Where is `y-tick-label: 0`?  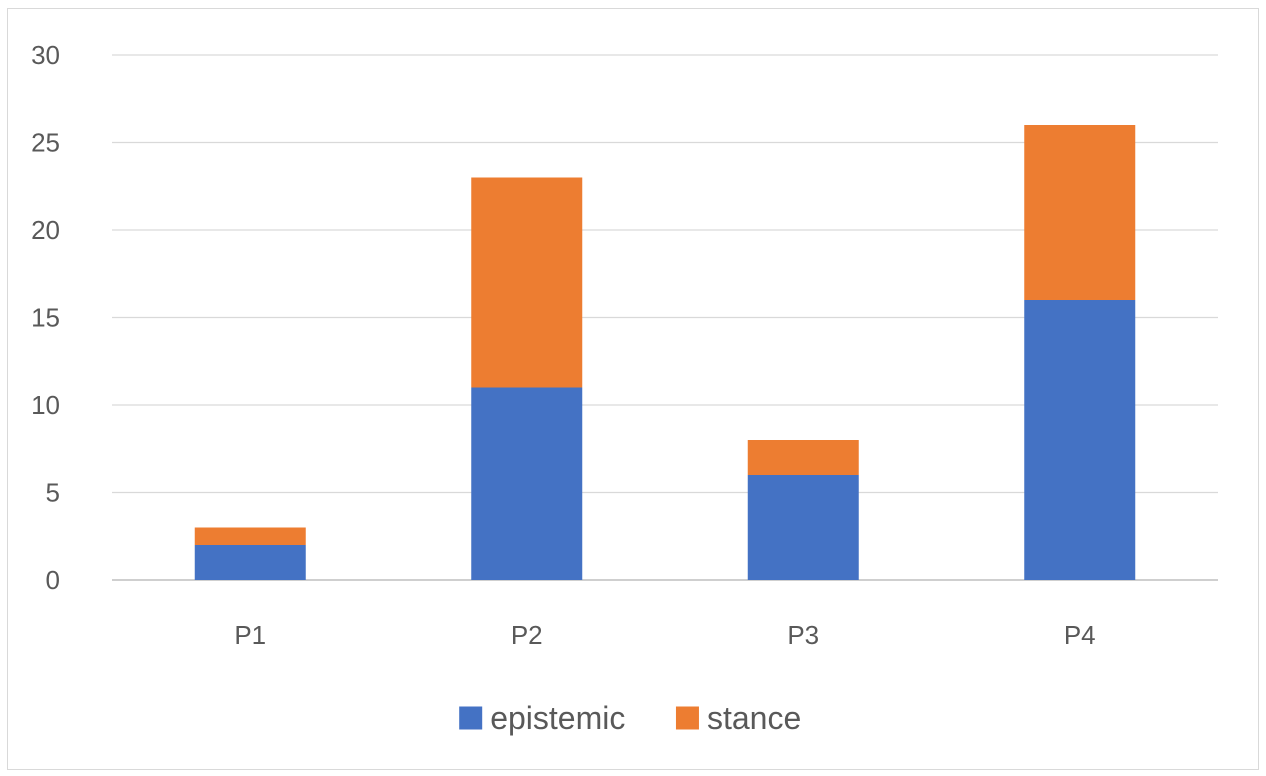 y-tick-label: 0 is located at coordinates (53, 580).